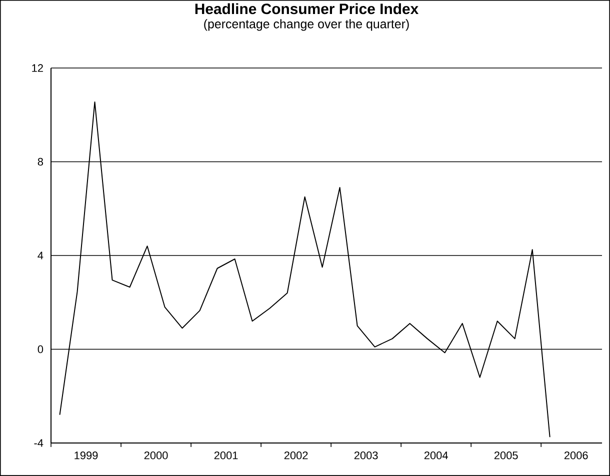 This screenshot has width=610, height=476. What do you see at coordinates (576, 456) in the screenshot?
I see `x-tick-label: 2006` at bounding box center [576, 456].